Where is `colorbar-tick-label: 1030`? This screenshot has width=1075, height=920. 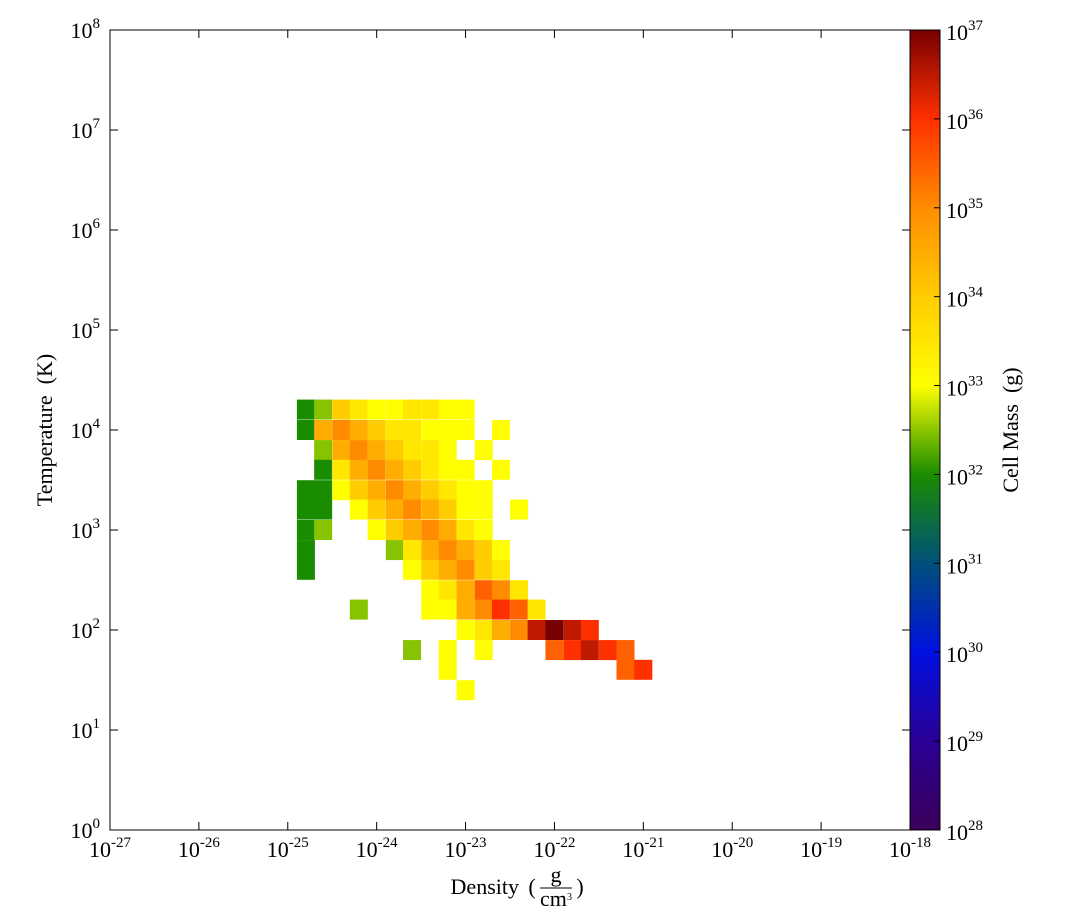 colorbar-tick-label: 1030 is located at coordinates (964, 653).